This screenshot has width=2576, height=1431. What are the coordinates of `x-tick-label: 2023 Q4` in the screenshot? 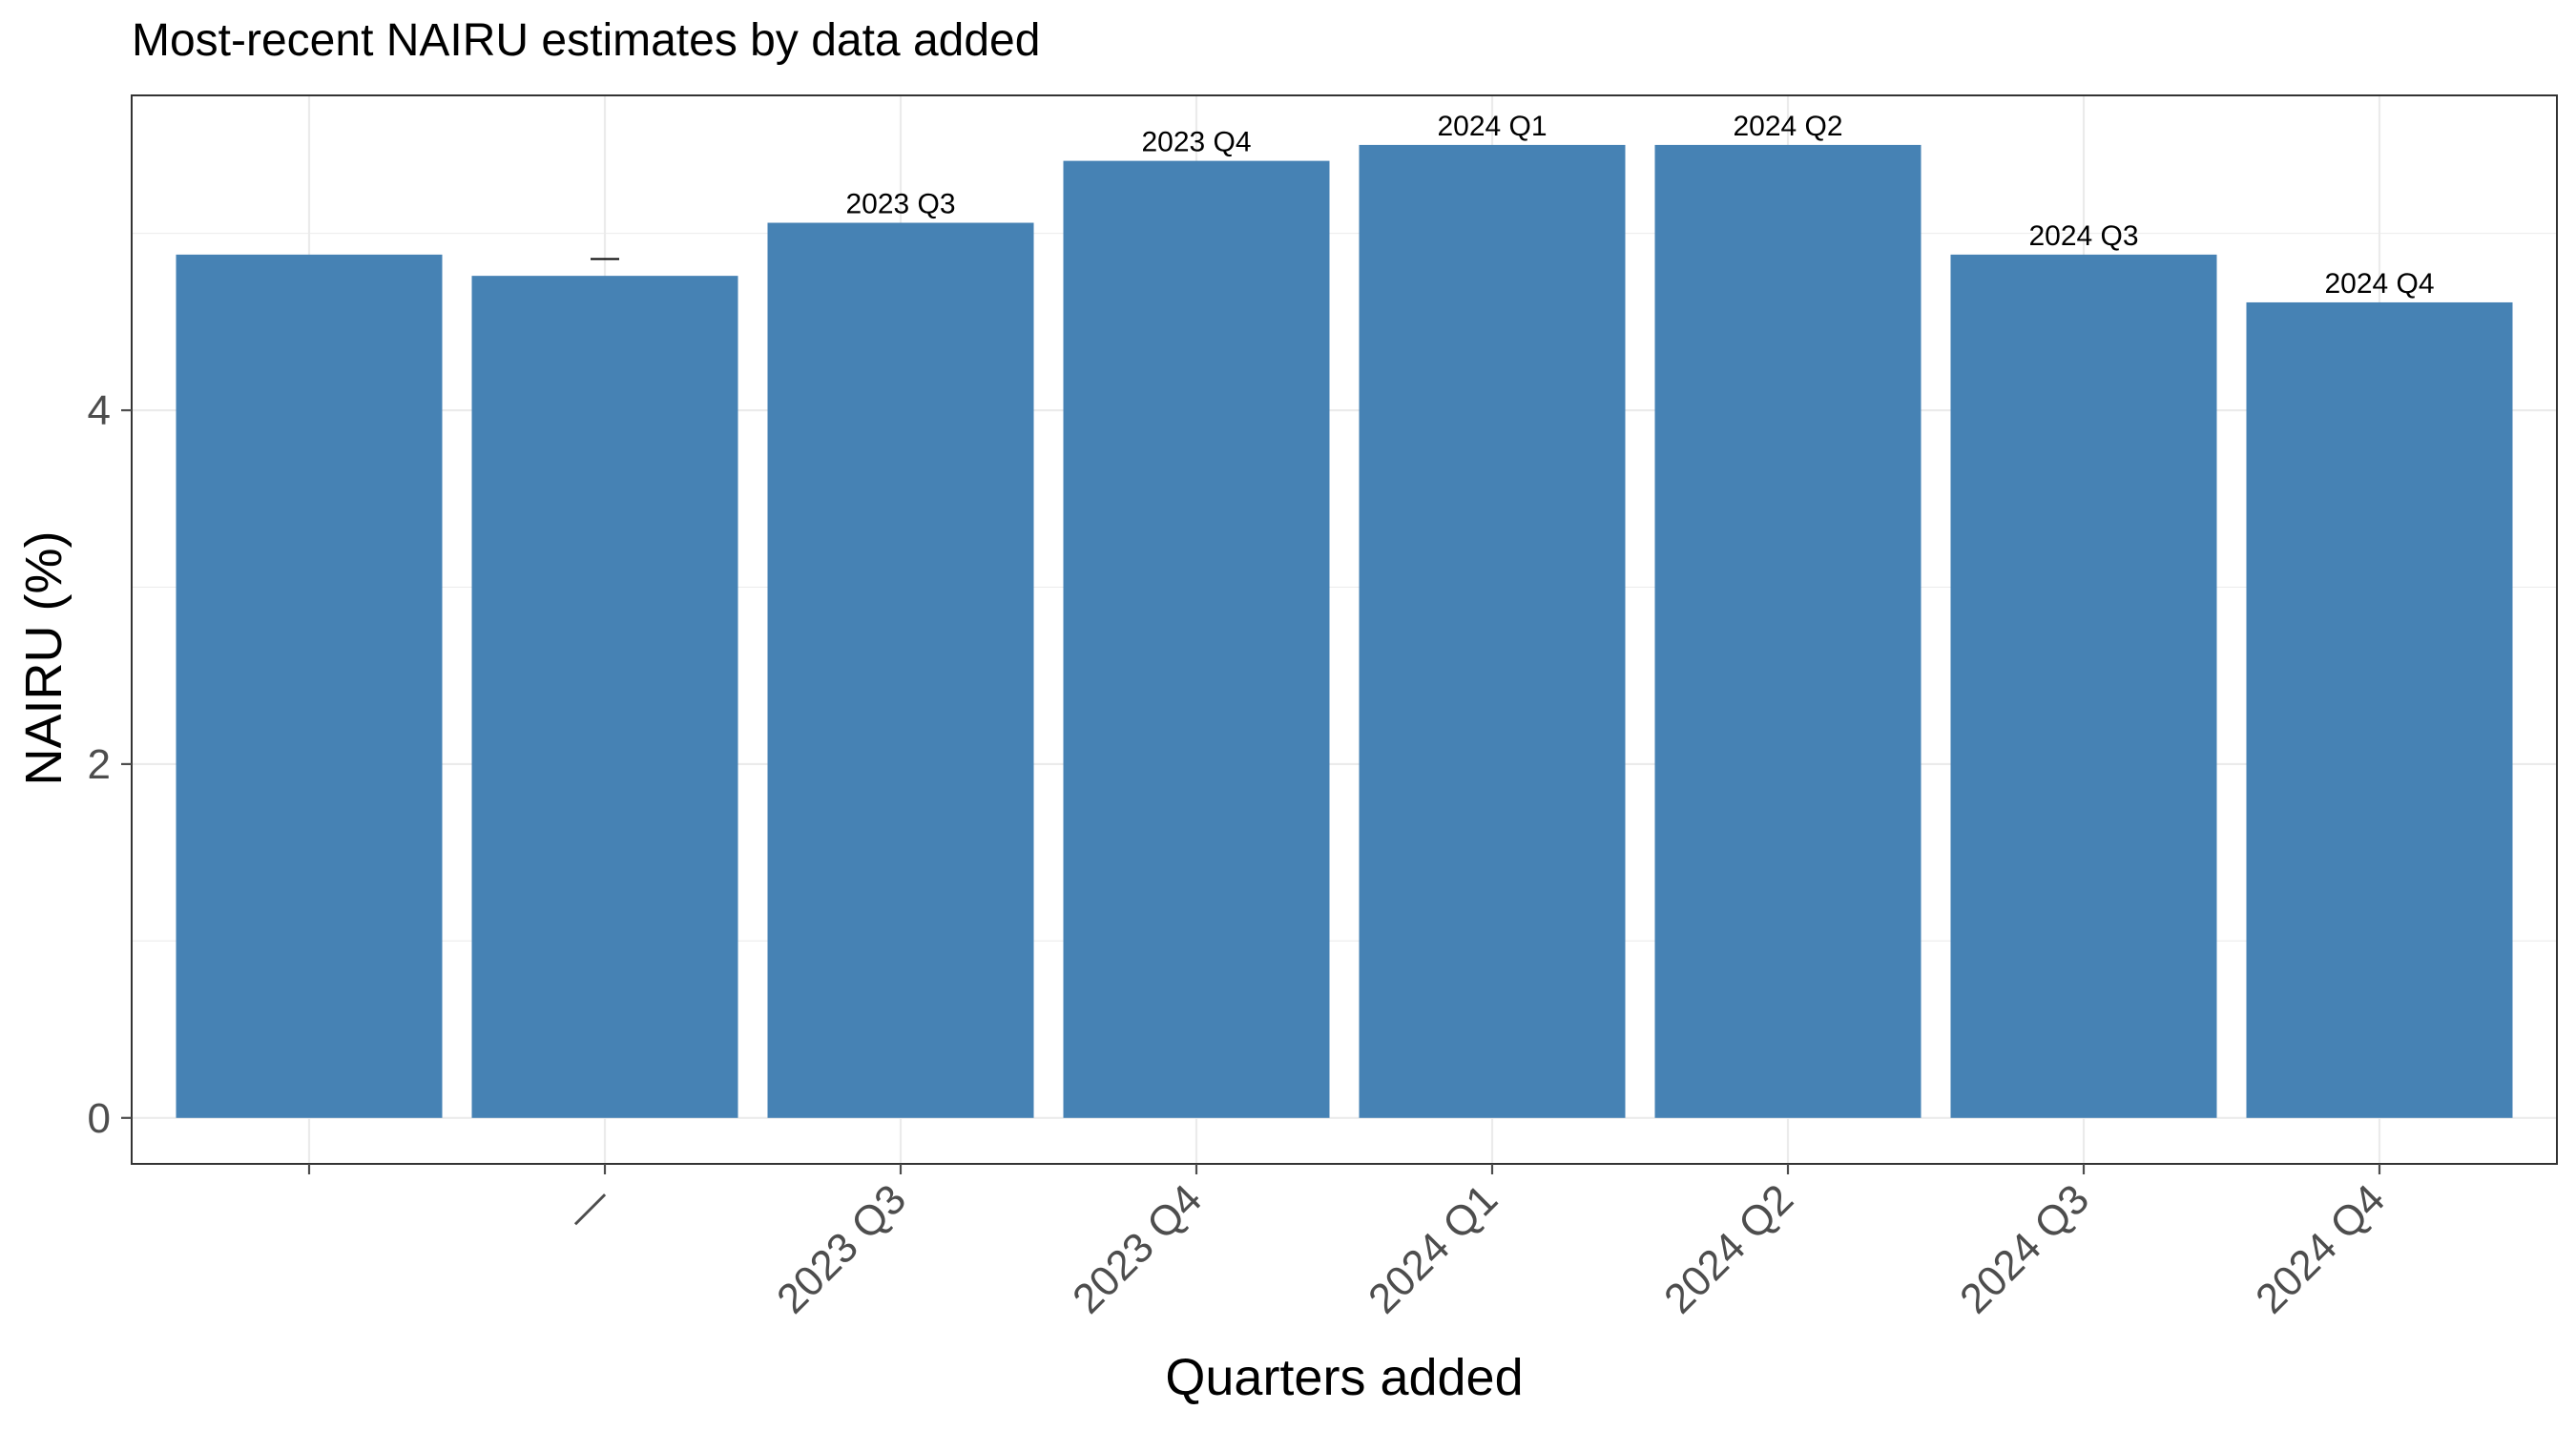 It's located at (1137, 1249).